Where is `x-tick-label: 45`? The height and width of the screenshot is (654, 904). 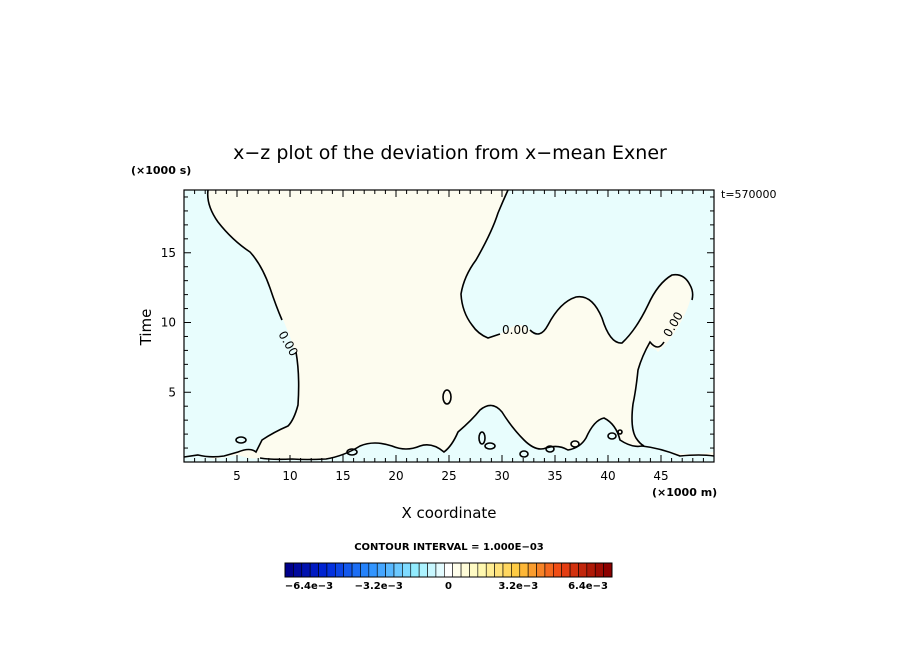
x-tick-label: 45 is located at coordinates (660, 476).